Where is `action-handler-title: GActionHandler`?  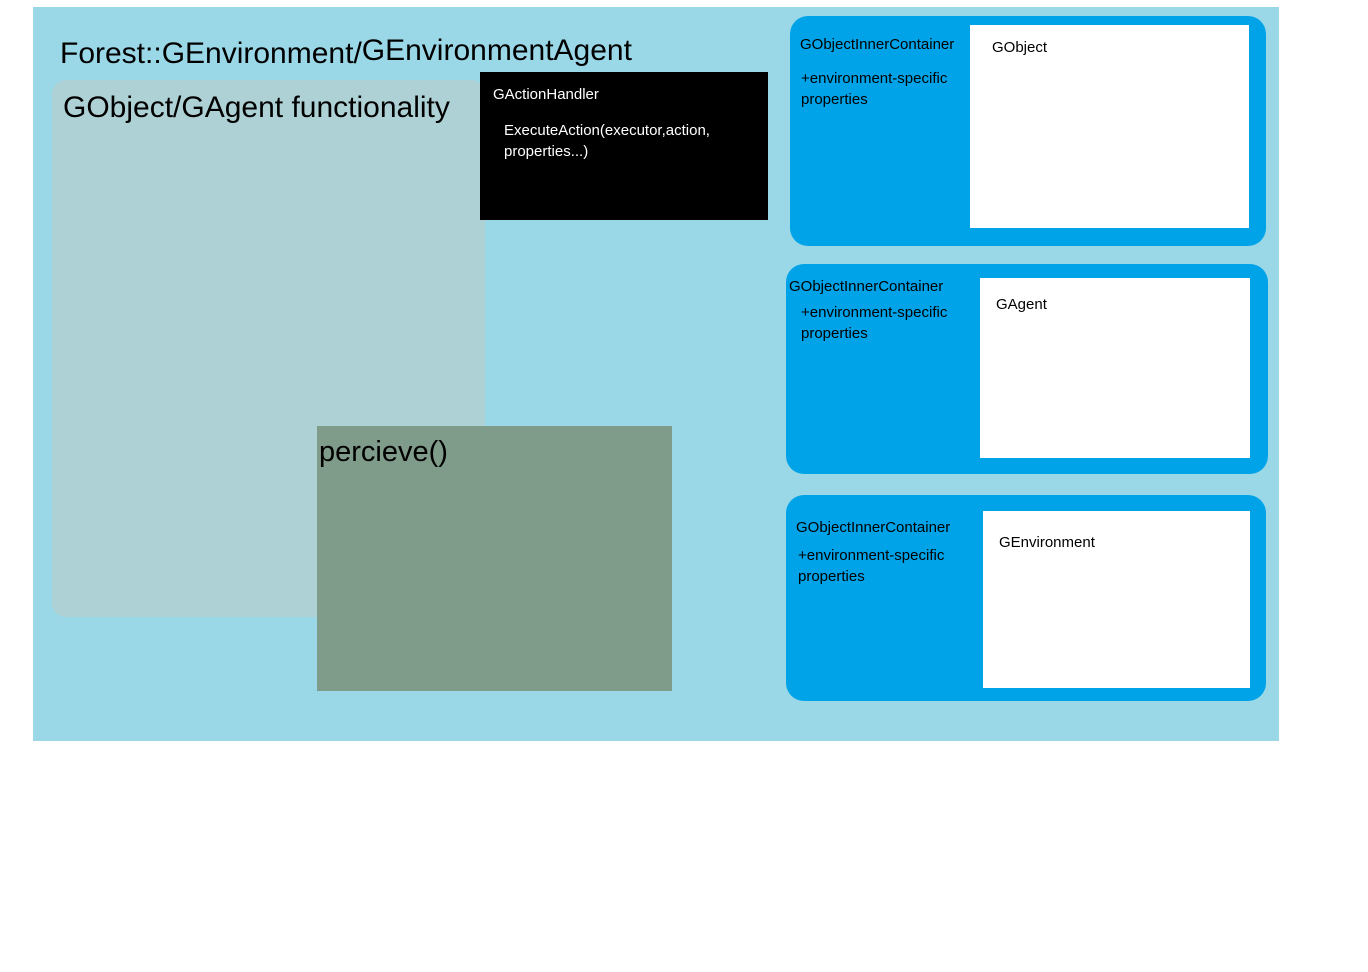 action-handler-title: GActionHandler is located at coordinates (546, 94).